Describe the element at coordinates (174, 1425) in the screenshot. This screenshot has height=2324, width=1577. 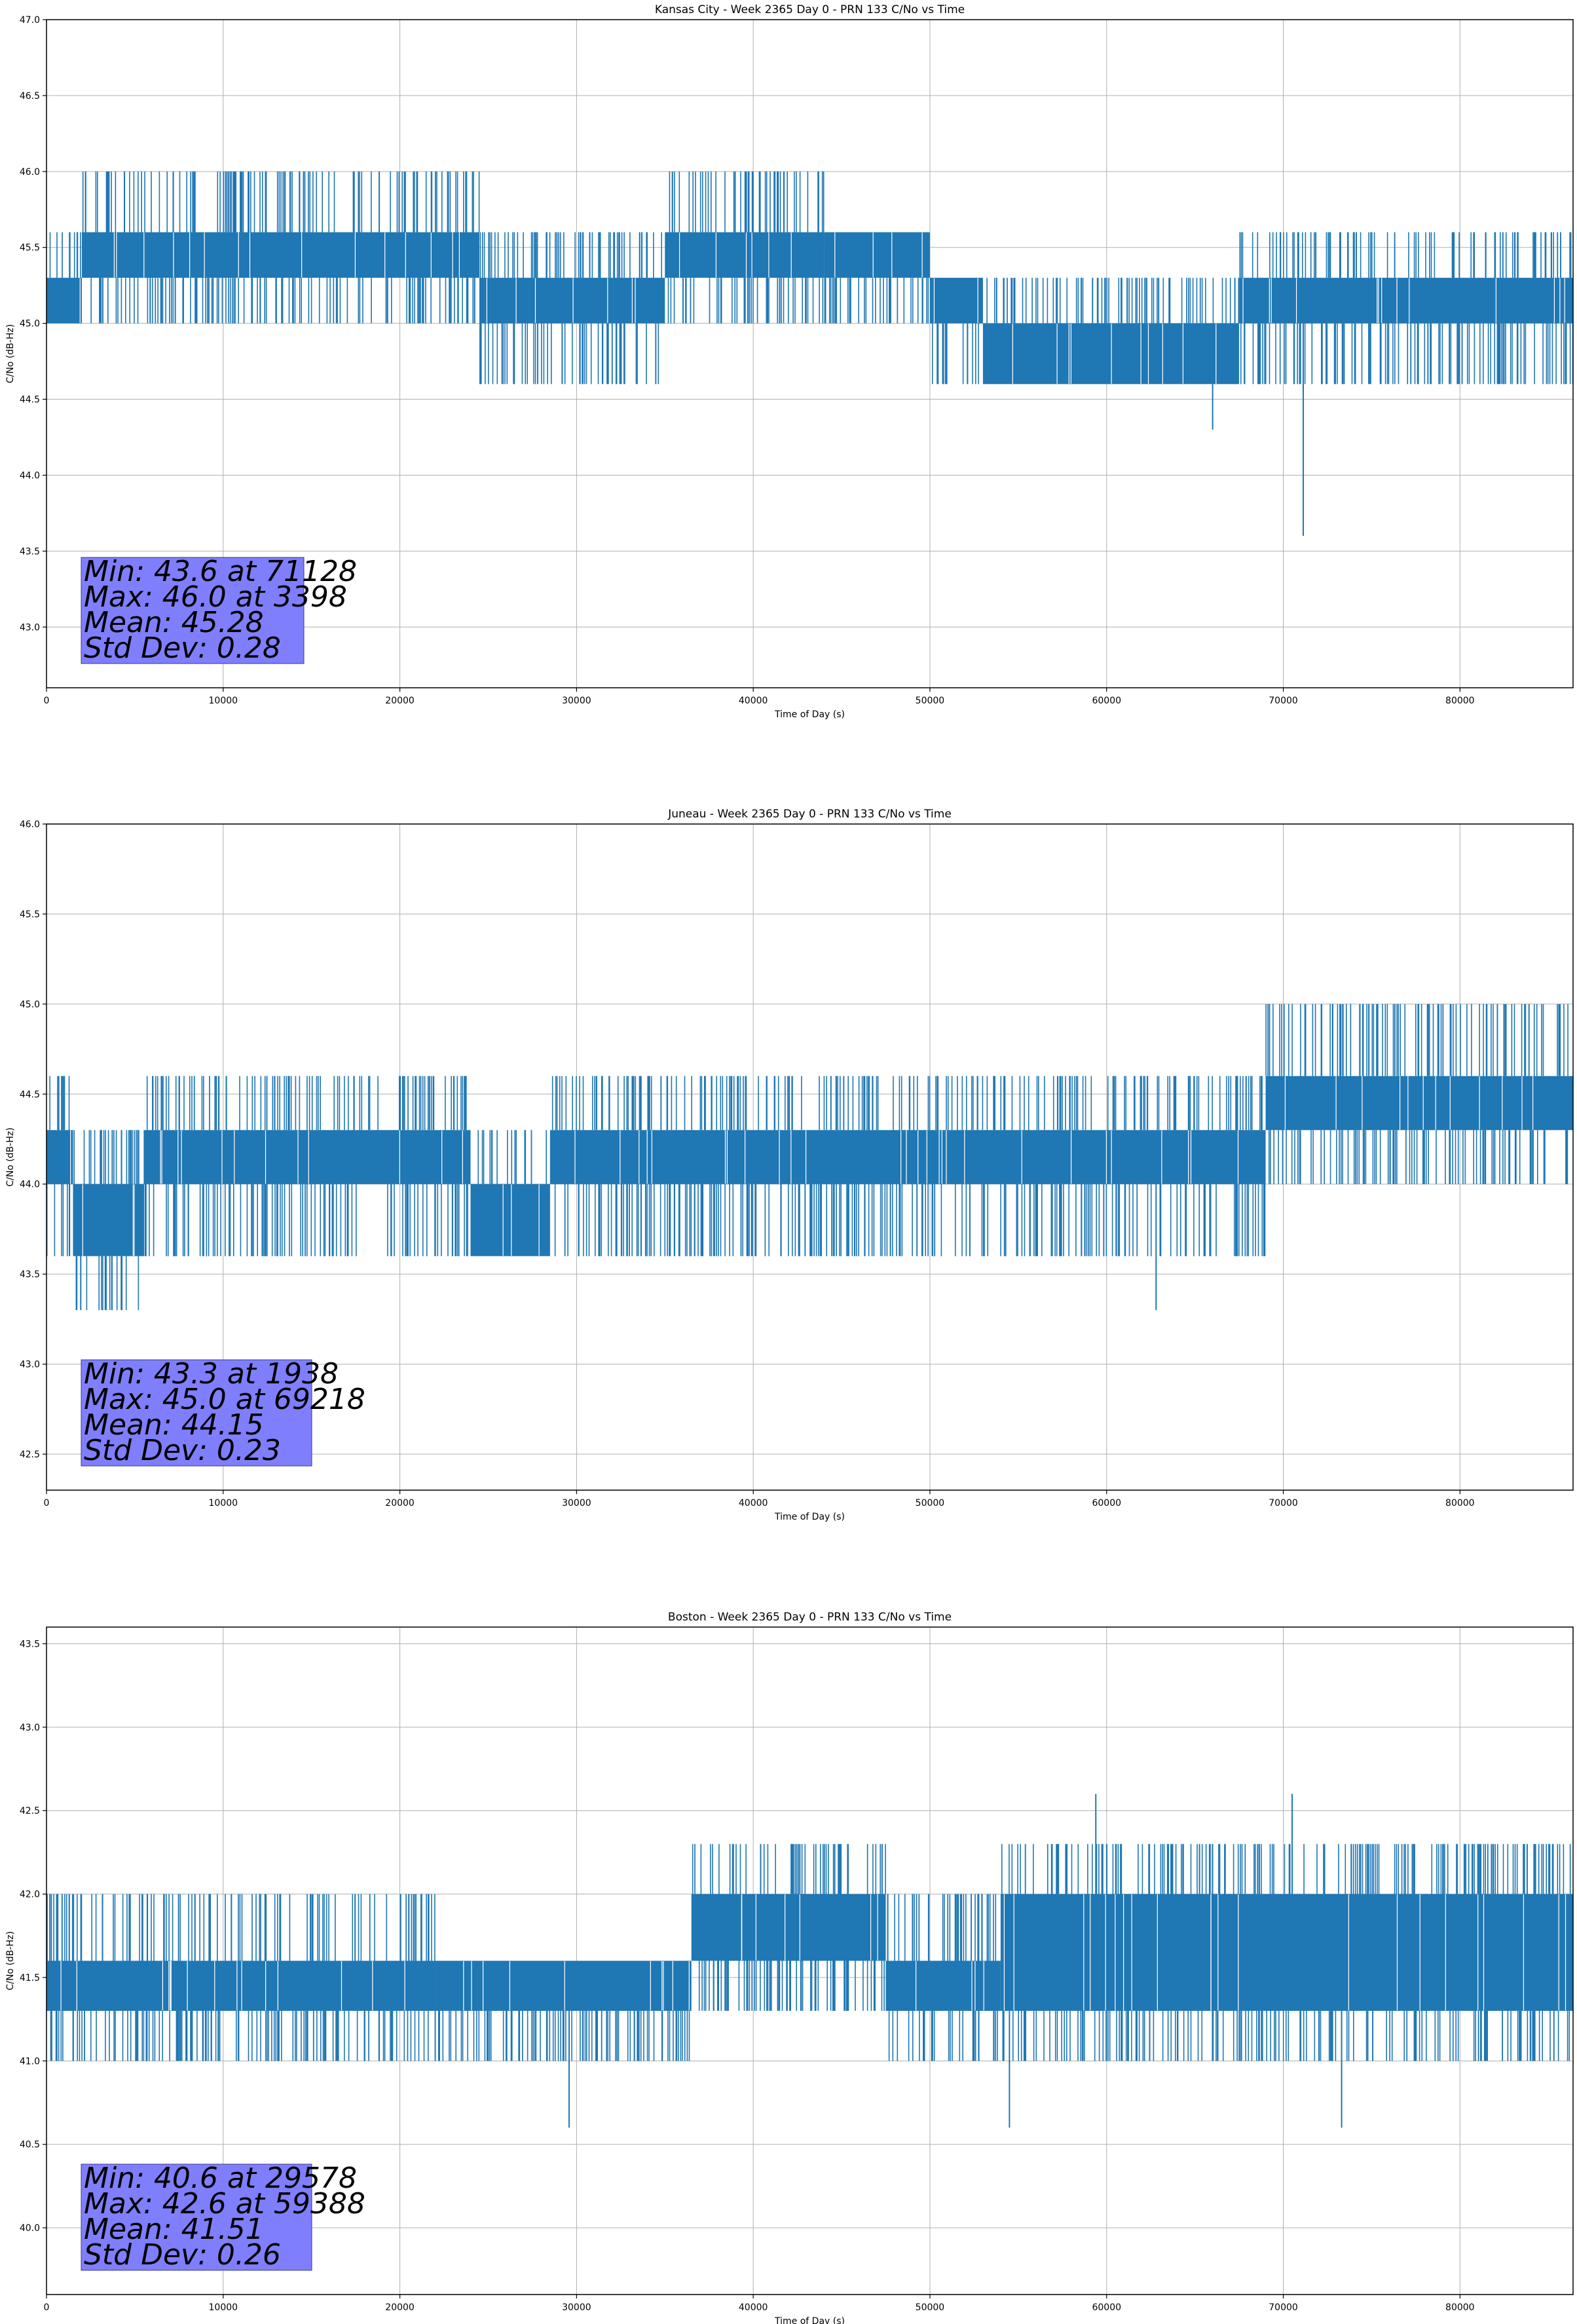
I see `stat-mean: Mean: 44.15` at that location.